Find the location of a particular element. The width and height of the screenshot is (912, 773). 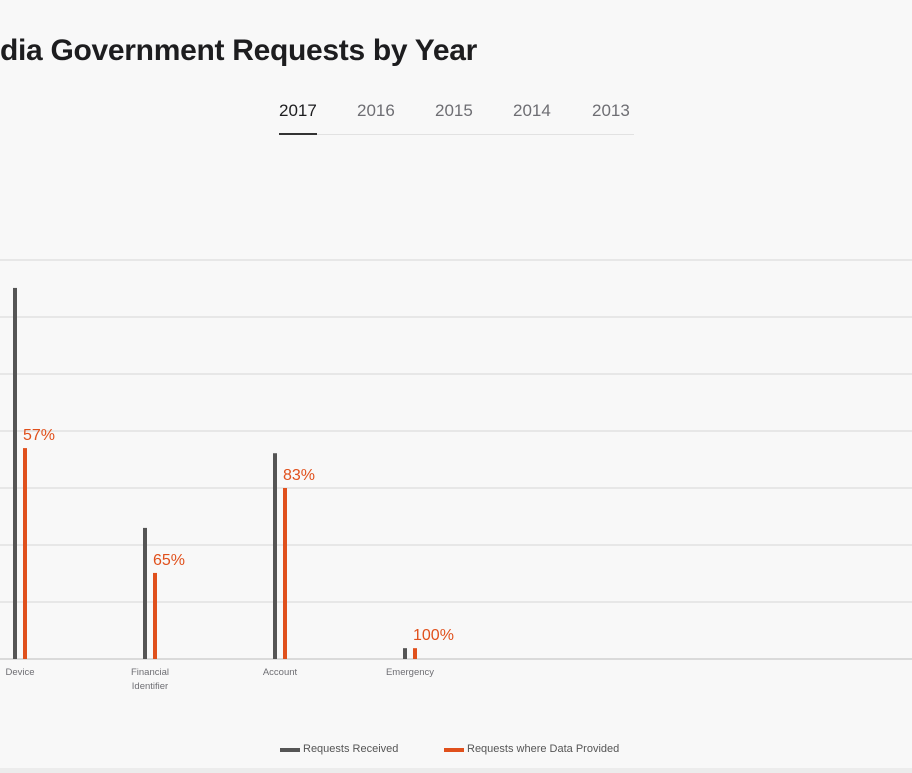

value-label: 65% is located at coordinates (169, 560).